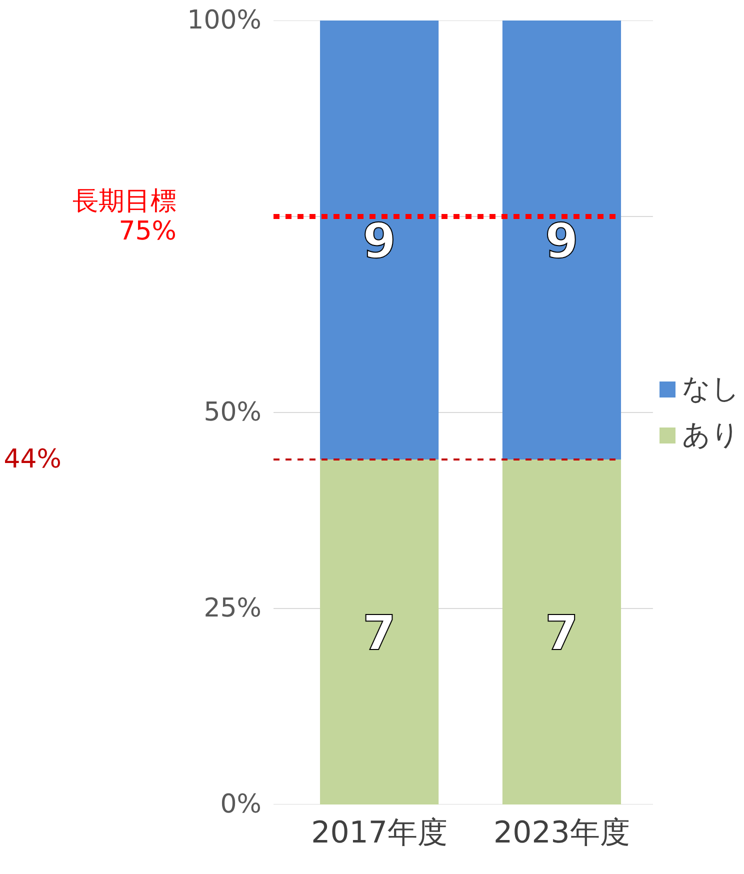  Describe the element at coordinates (711, 435) in the screenshot. I see `legend-label: あり` at that location.